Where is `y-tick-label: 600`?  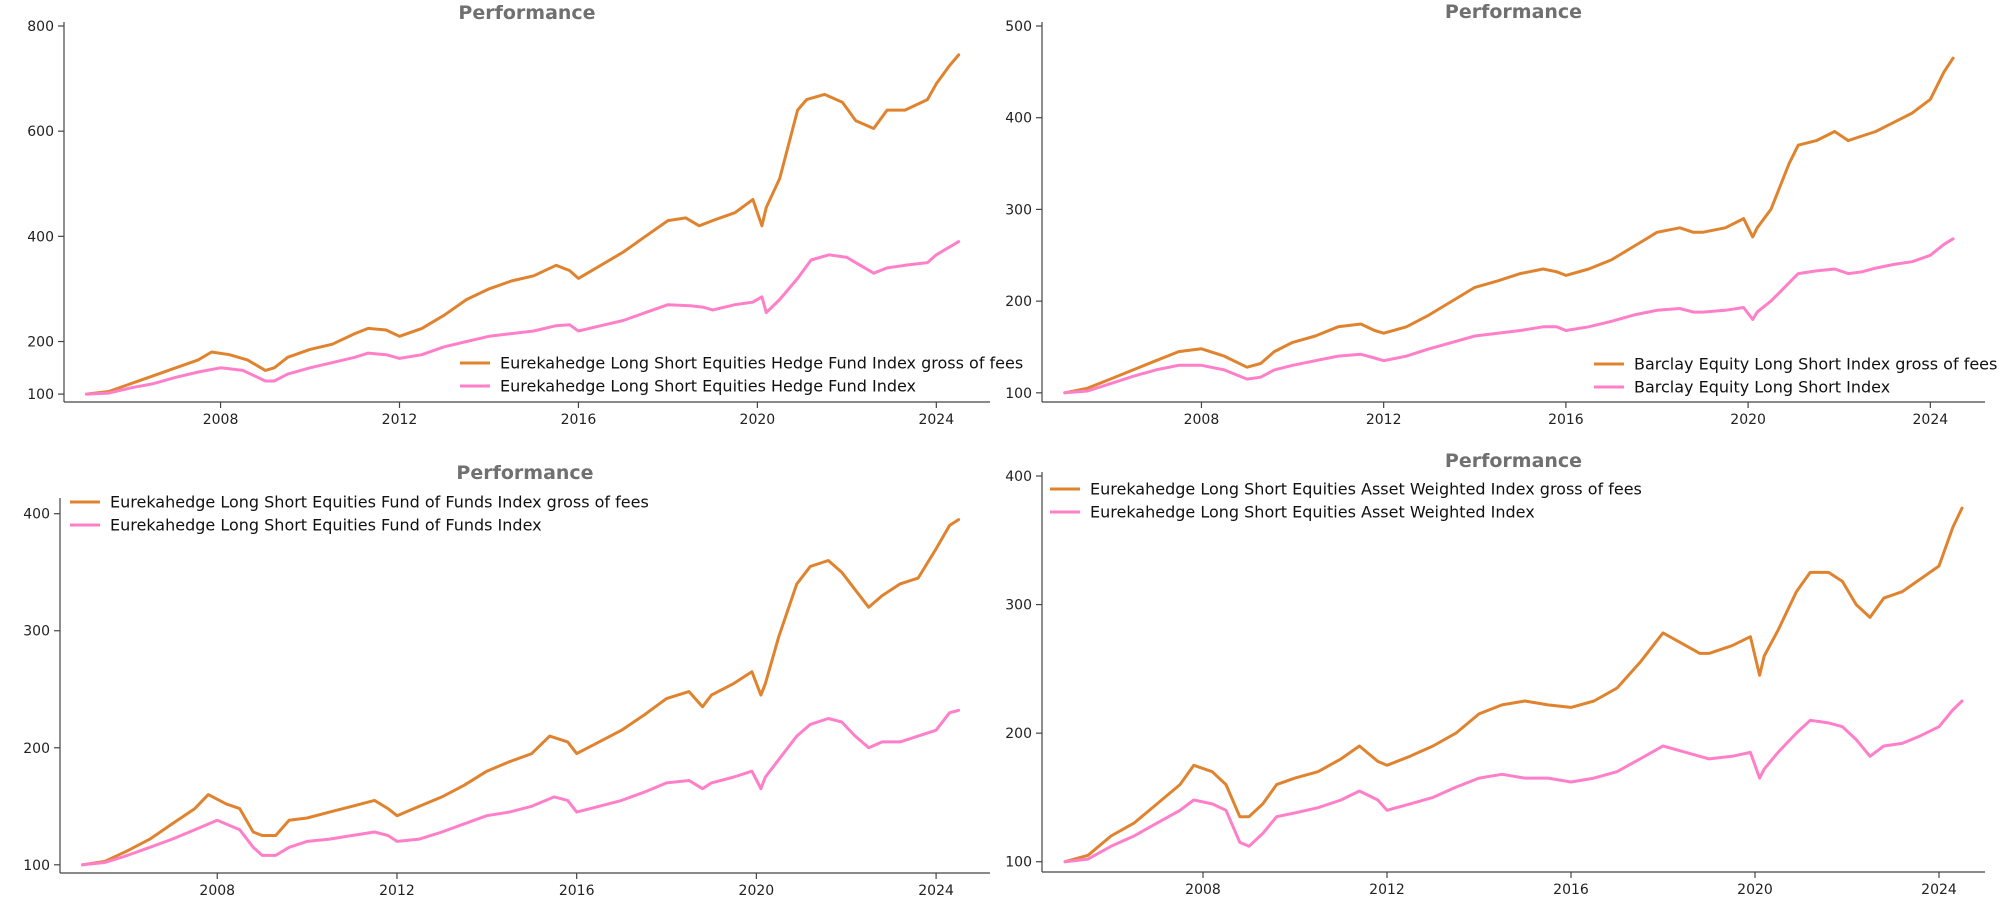 y-tick-label: 600 is located at coordinates (40, 132).